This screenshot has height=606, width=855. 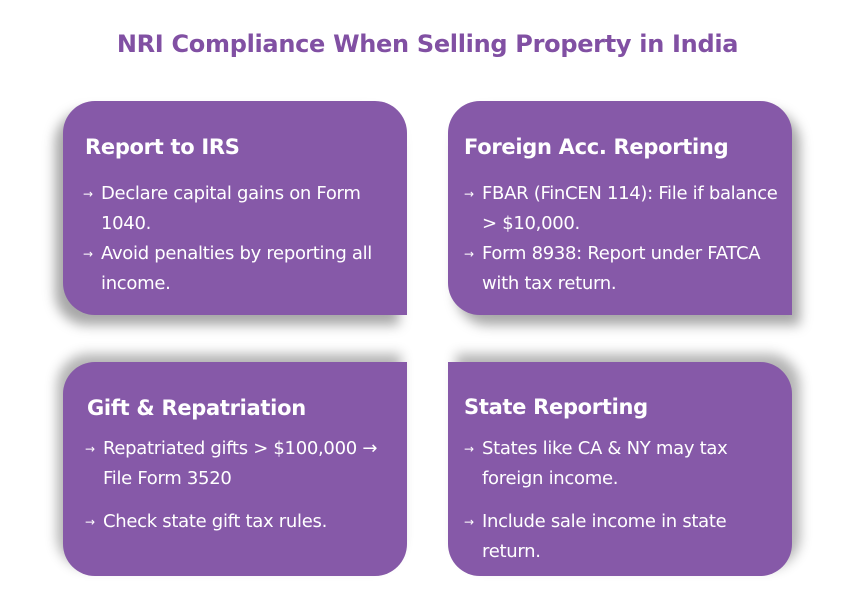 I want to click on card-title: Report to IRS, so click(x=162, y=147).